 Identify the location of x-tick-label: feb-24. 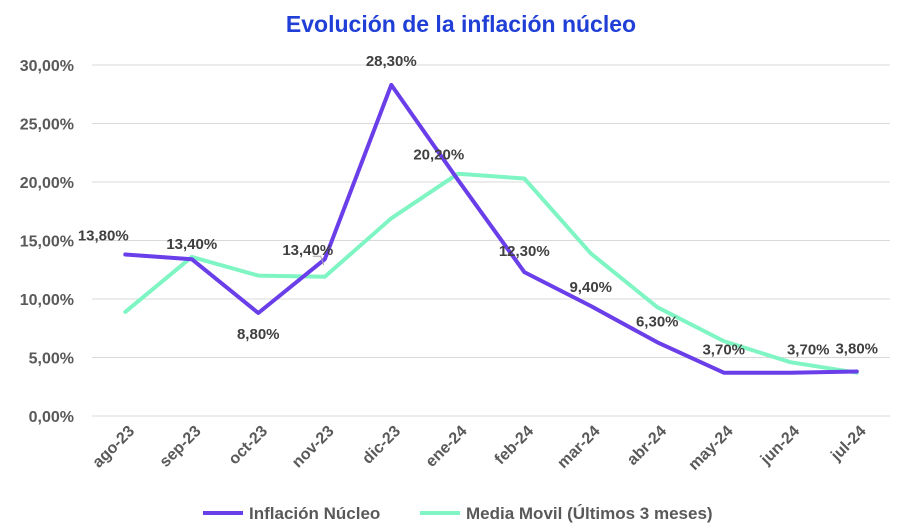
(514, 445).